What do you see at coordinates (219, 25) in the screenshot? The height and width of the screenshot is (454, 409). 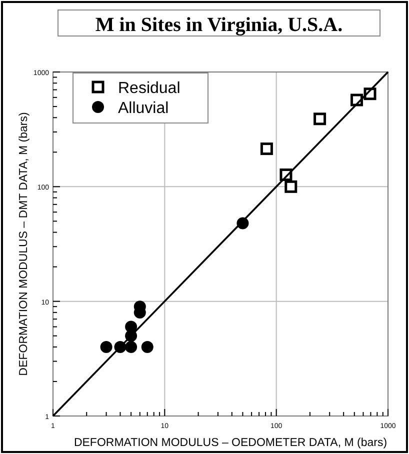 I see `chart-title: M in Sites in Virginia, U.S.A.` at bounding box center [219, 25].